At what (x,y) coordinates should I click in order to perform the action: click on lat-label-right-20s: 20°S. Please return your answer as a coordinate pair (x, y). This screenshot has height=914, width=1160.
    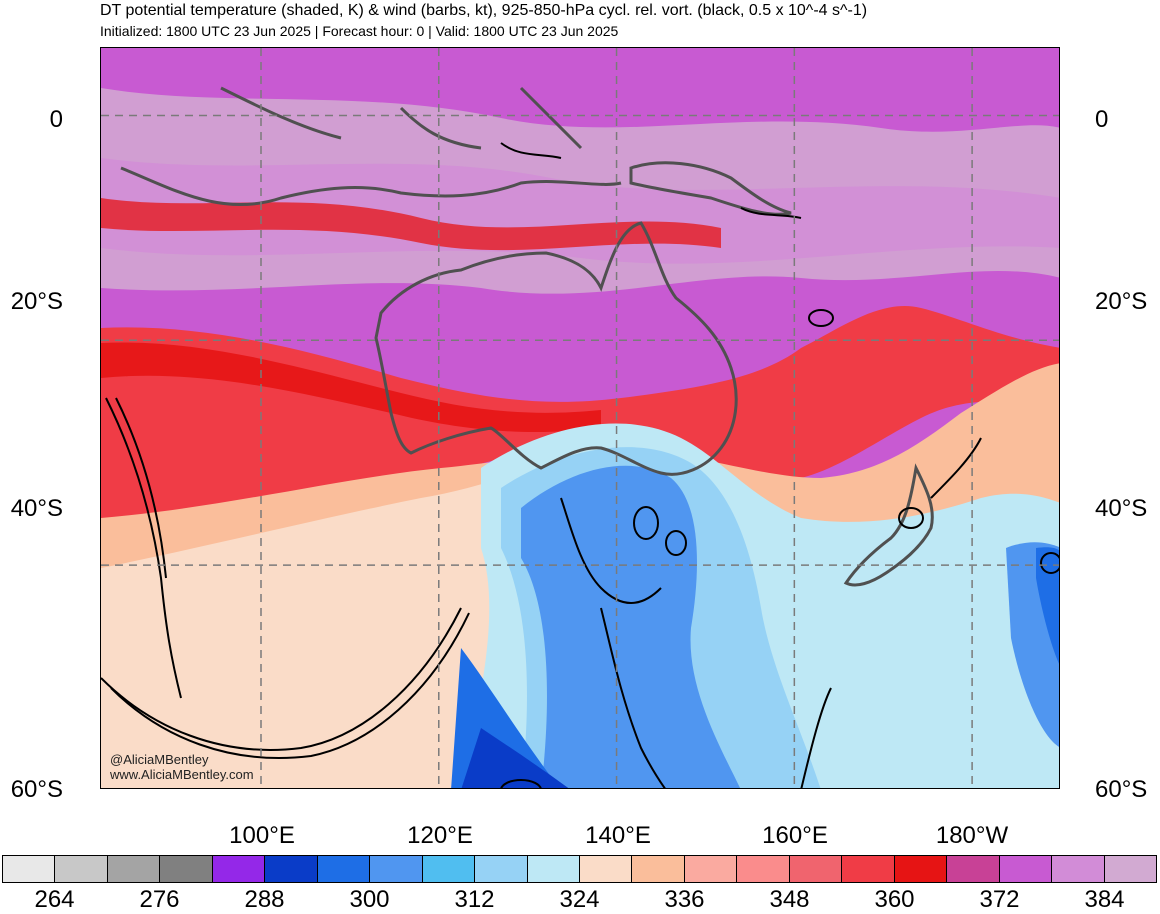
    Looking at the image, I should click on (1121, 301).